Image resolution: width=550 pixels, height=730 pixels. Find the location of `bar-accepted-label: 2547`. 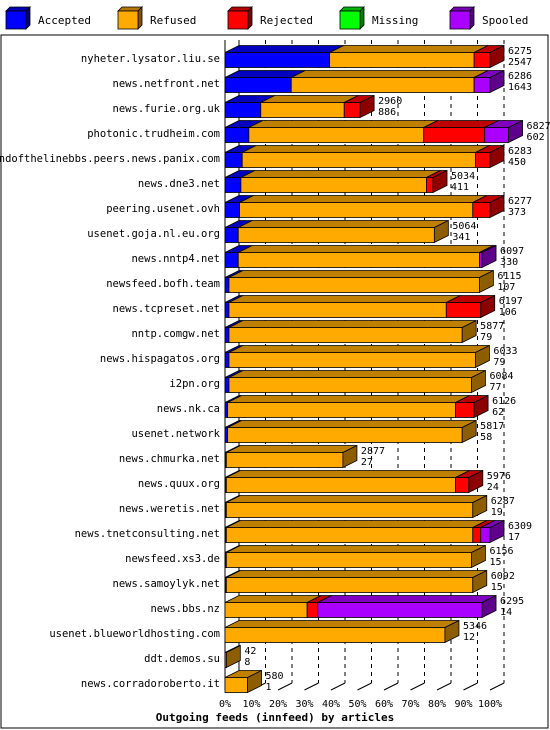

bar-accepted-label: 2547 is located at coordinates (520, 62).